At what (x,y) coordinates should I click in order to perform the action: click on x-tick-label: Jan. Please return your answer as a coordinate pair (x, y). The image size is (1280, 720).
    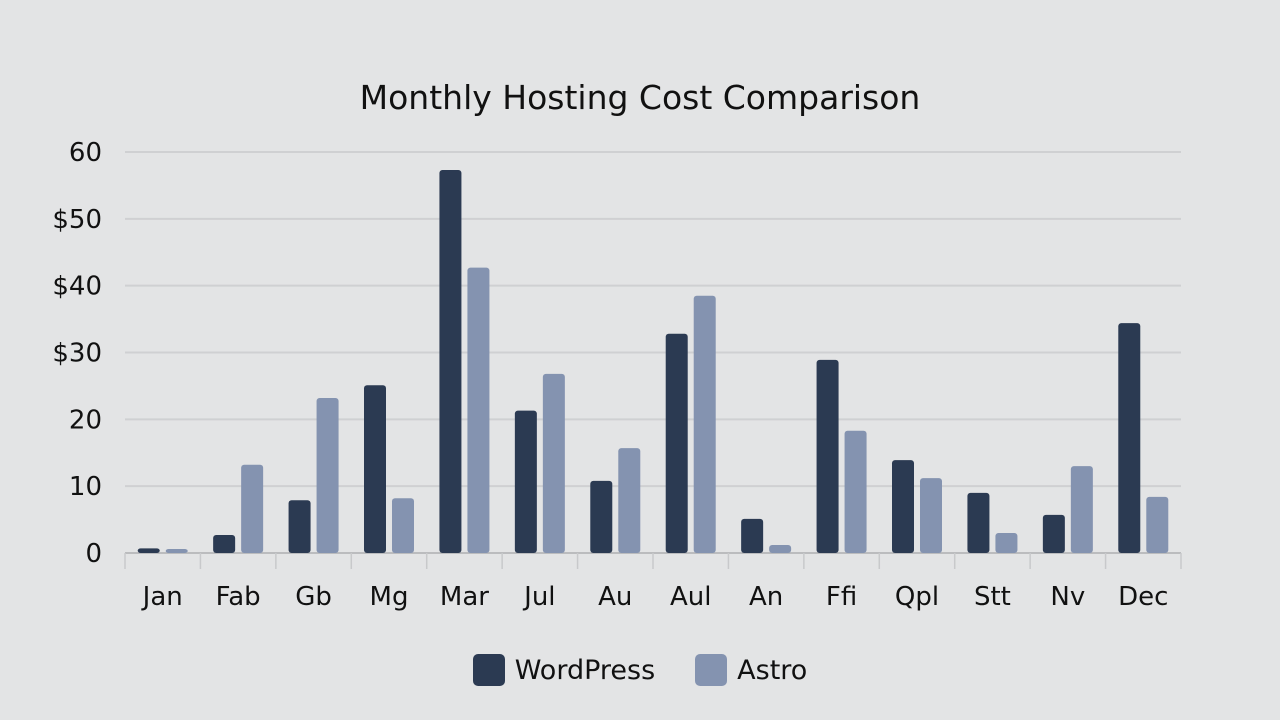
    Looking at the image, I should click on (162, 597).